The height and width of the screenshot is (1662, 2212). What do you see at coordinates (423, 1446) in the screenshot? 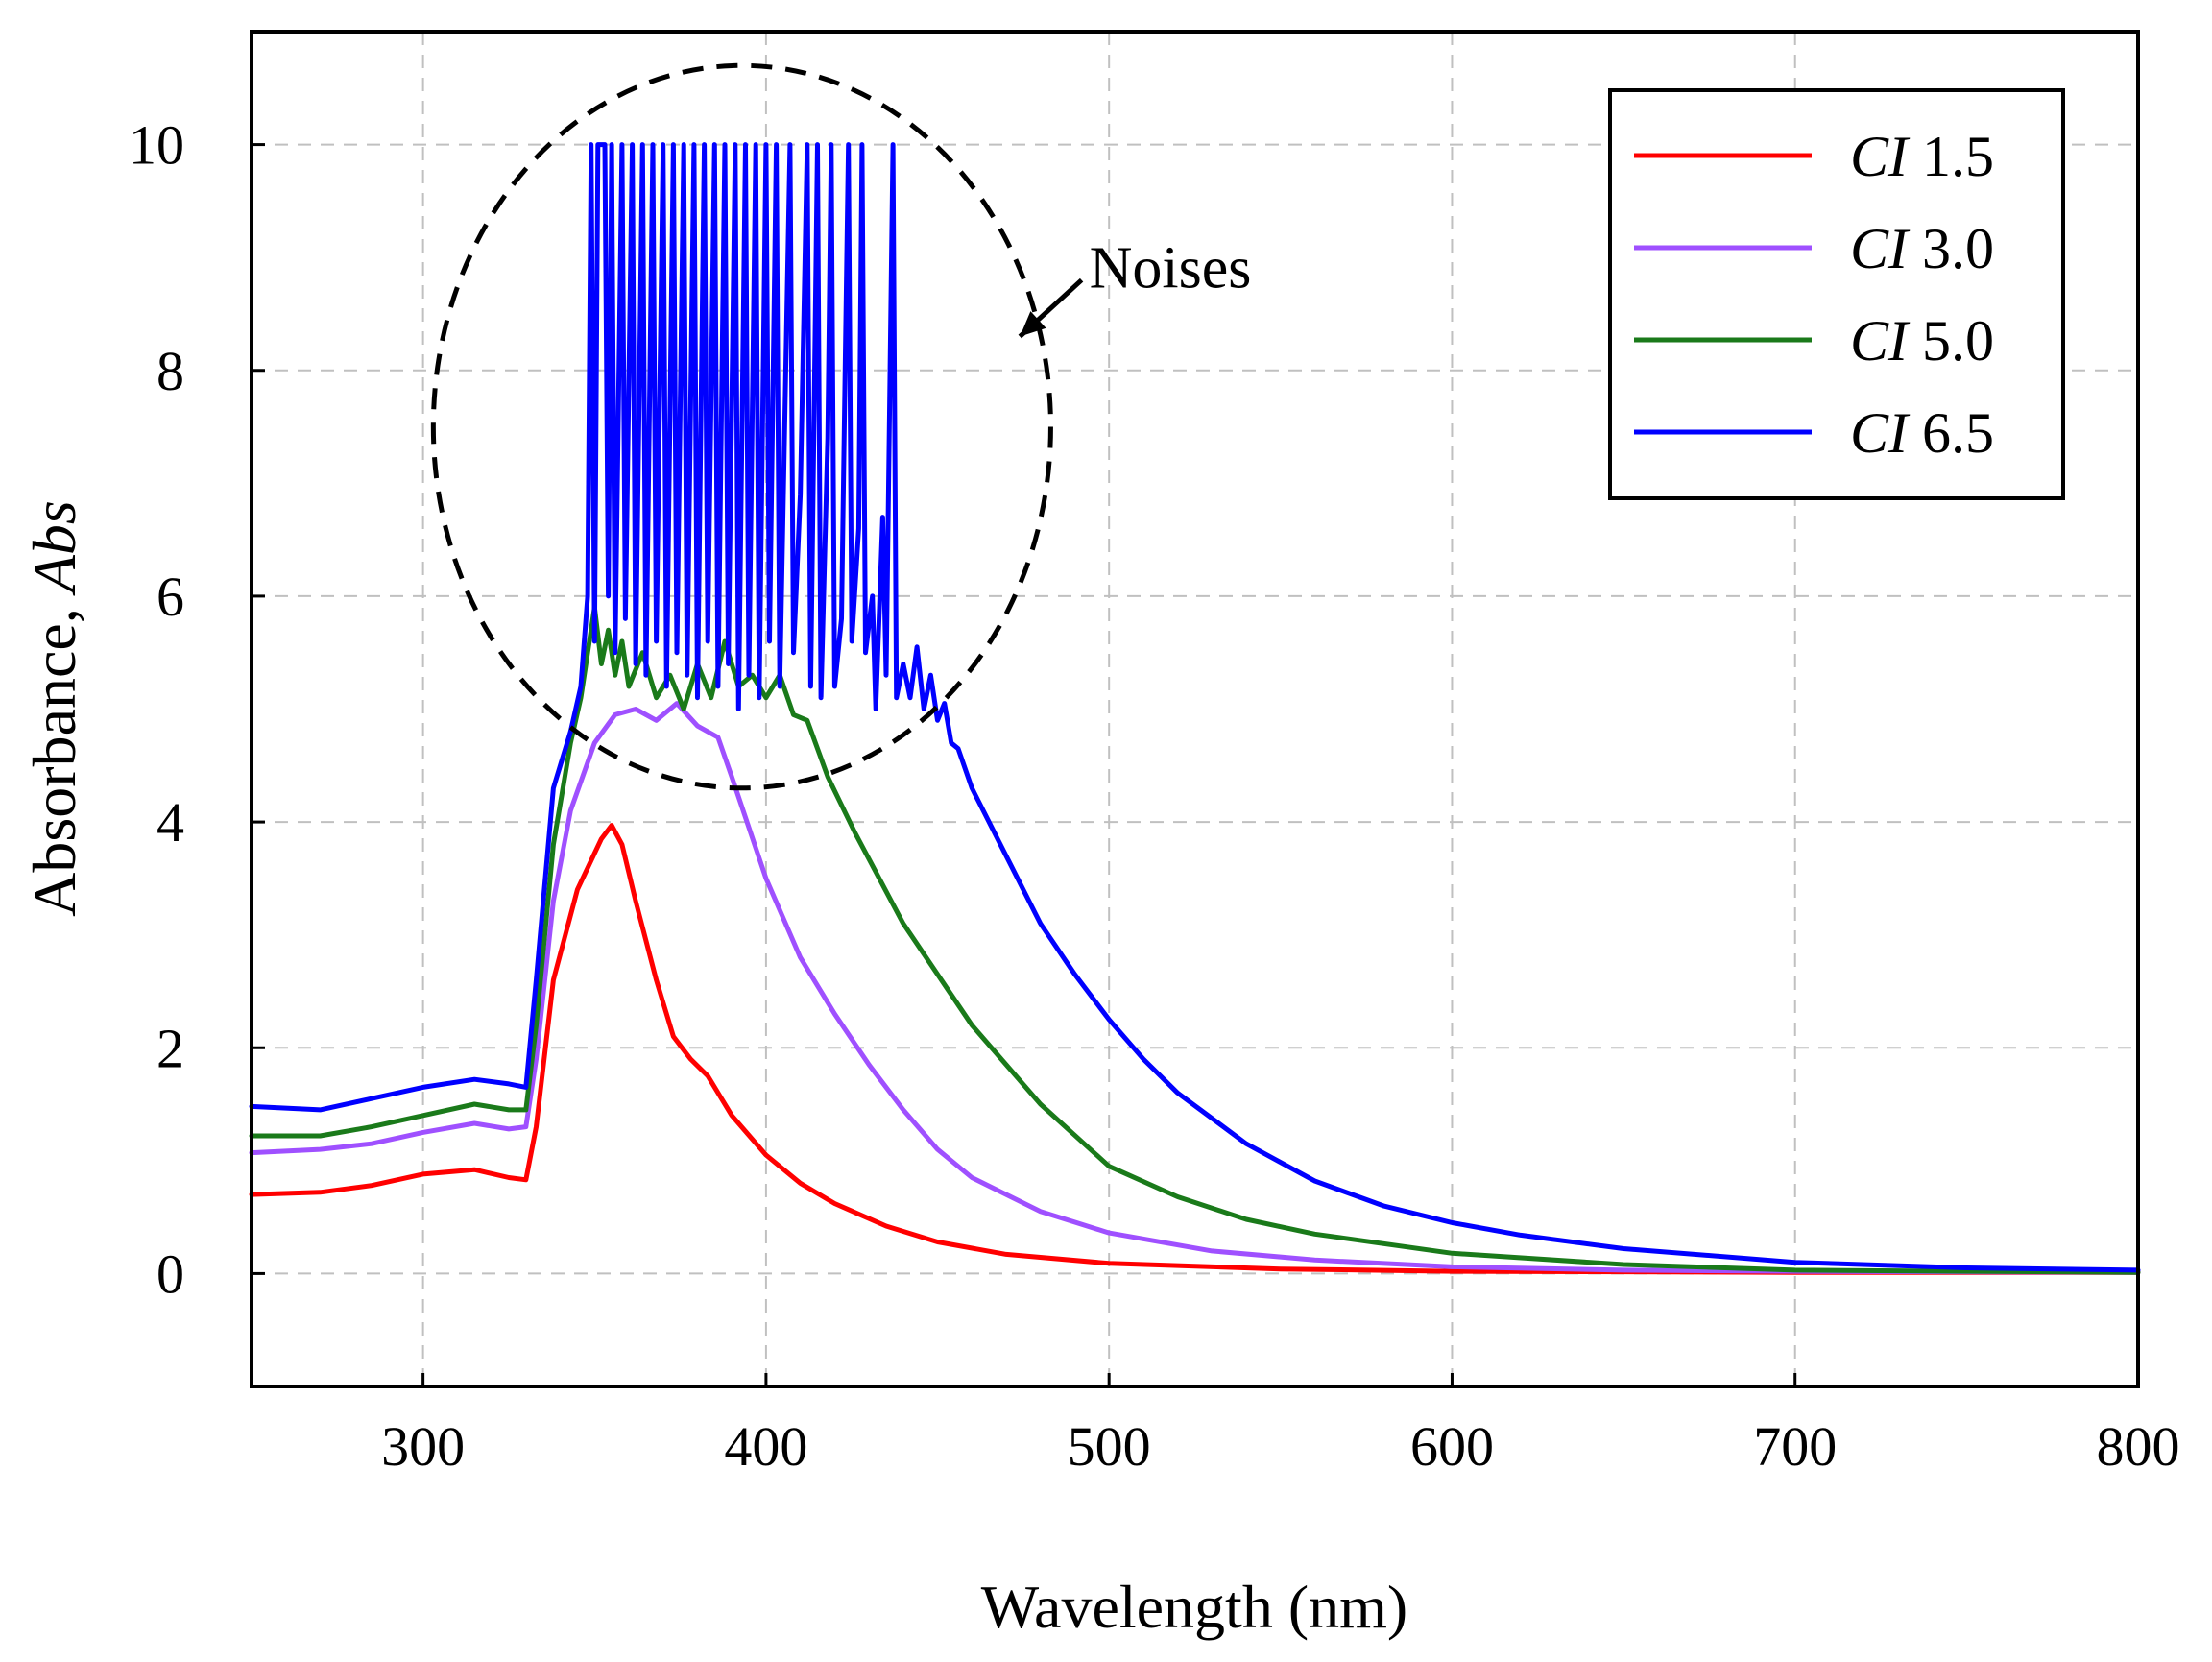
I see `x-tick-label: 300` at bounding box center [423, 1446].